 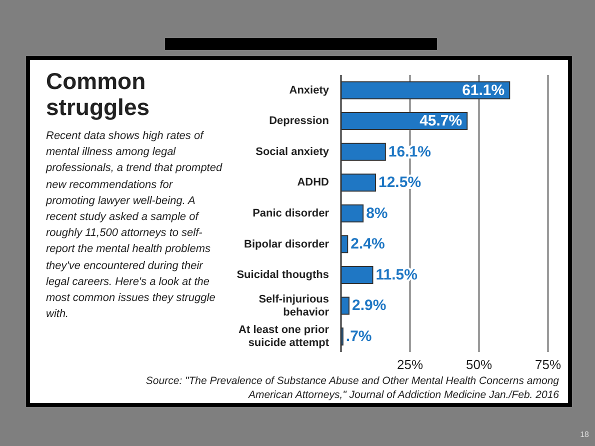 I want to click on text: Common struggles, so click(x=98, y=94).